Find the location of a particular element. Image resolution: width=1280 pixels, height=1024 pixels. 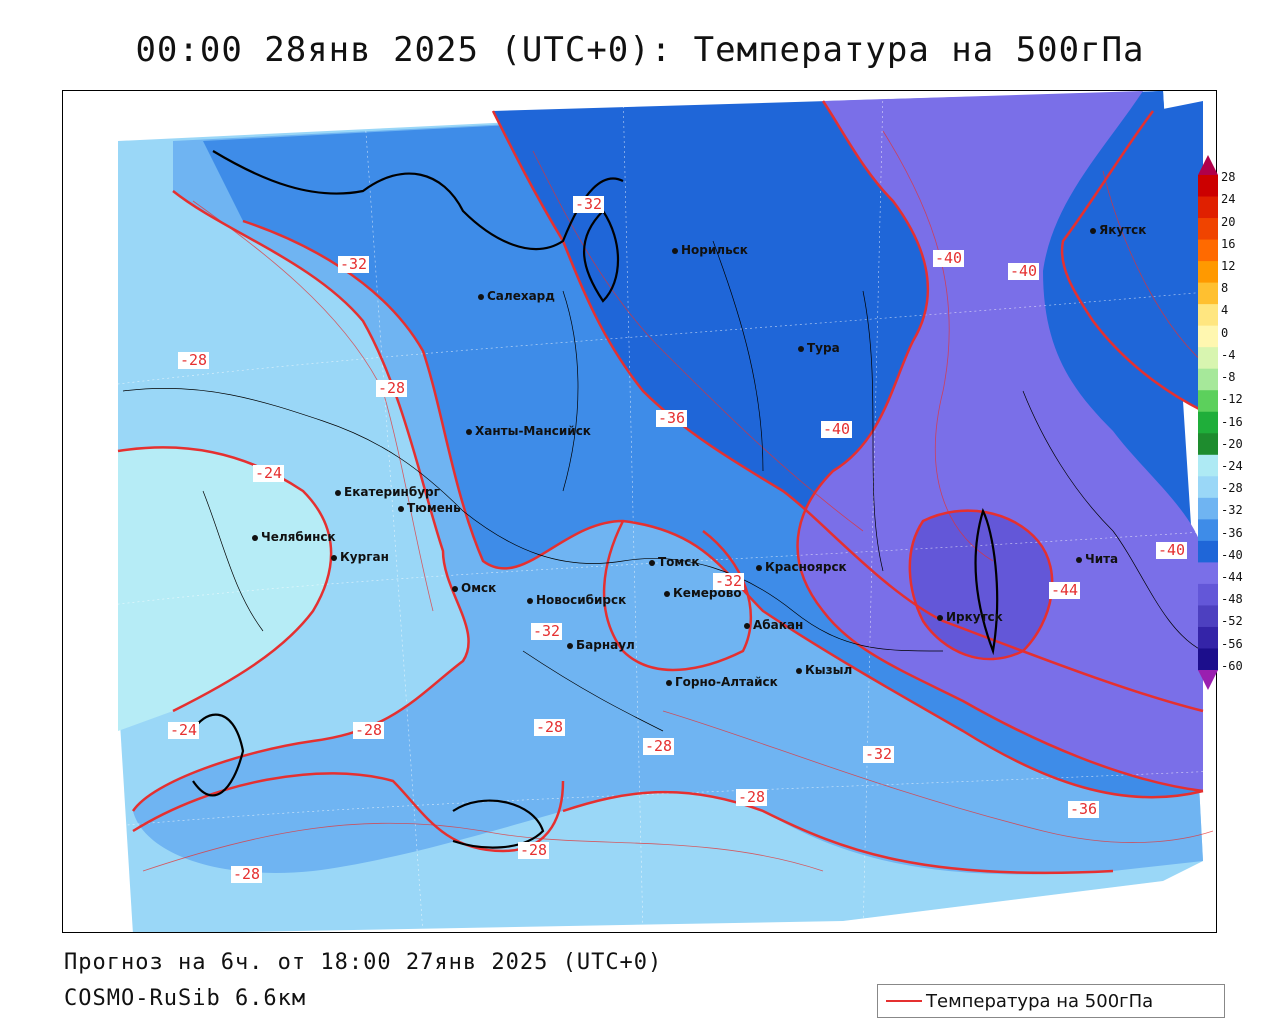

legend-line-swatch is located at coordinates (904, 1001).